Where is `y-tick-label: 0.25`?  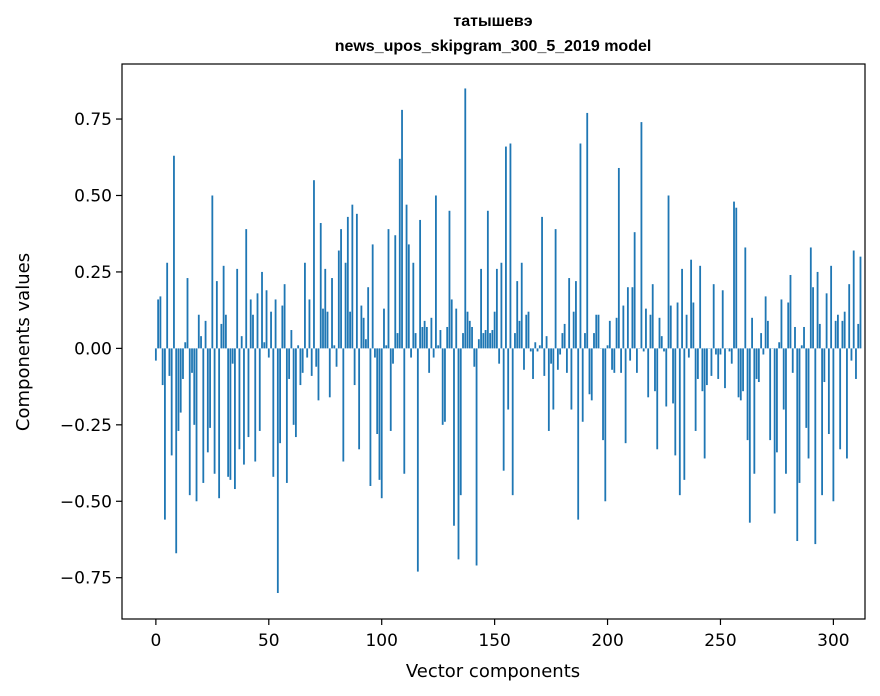 y-tick-label: 0.25 is located at coordinates (93, 273).